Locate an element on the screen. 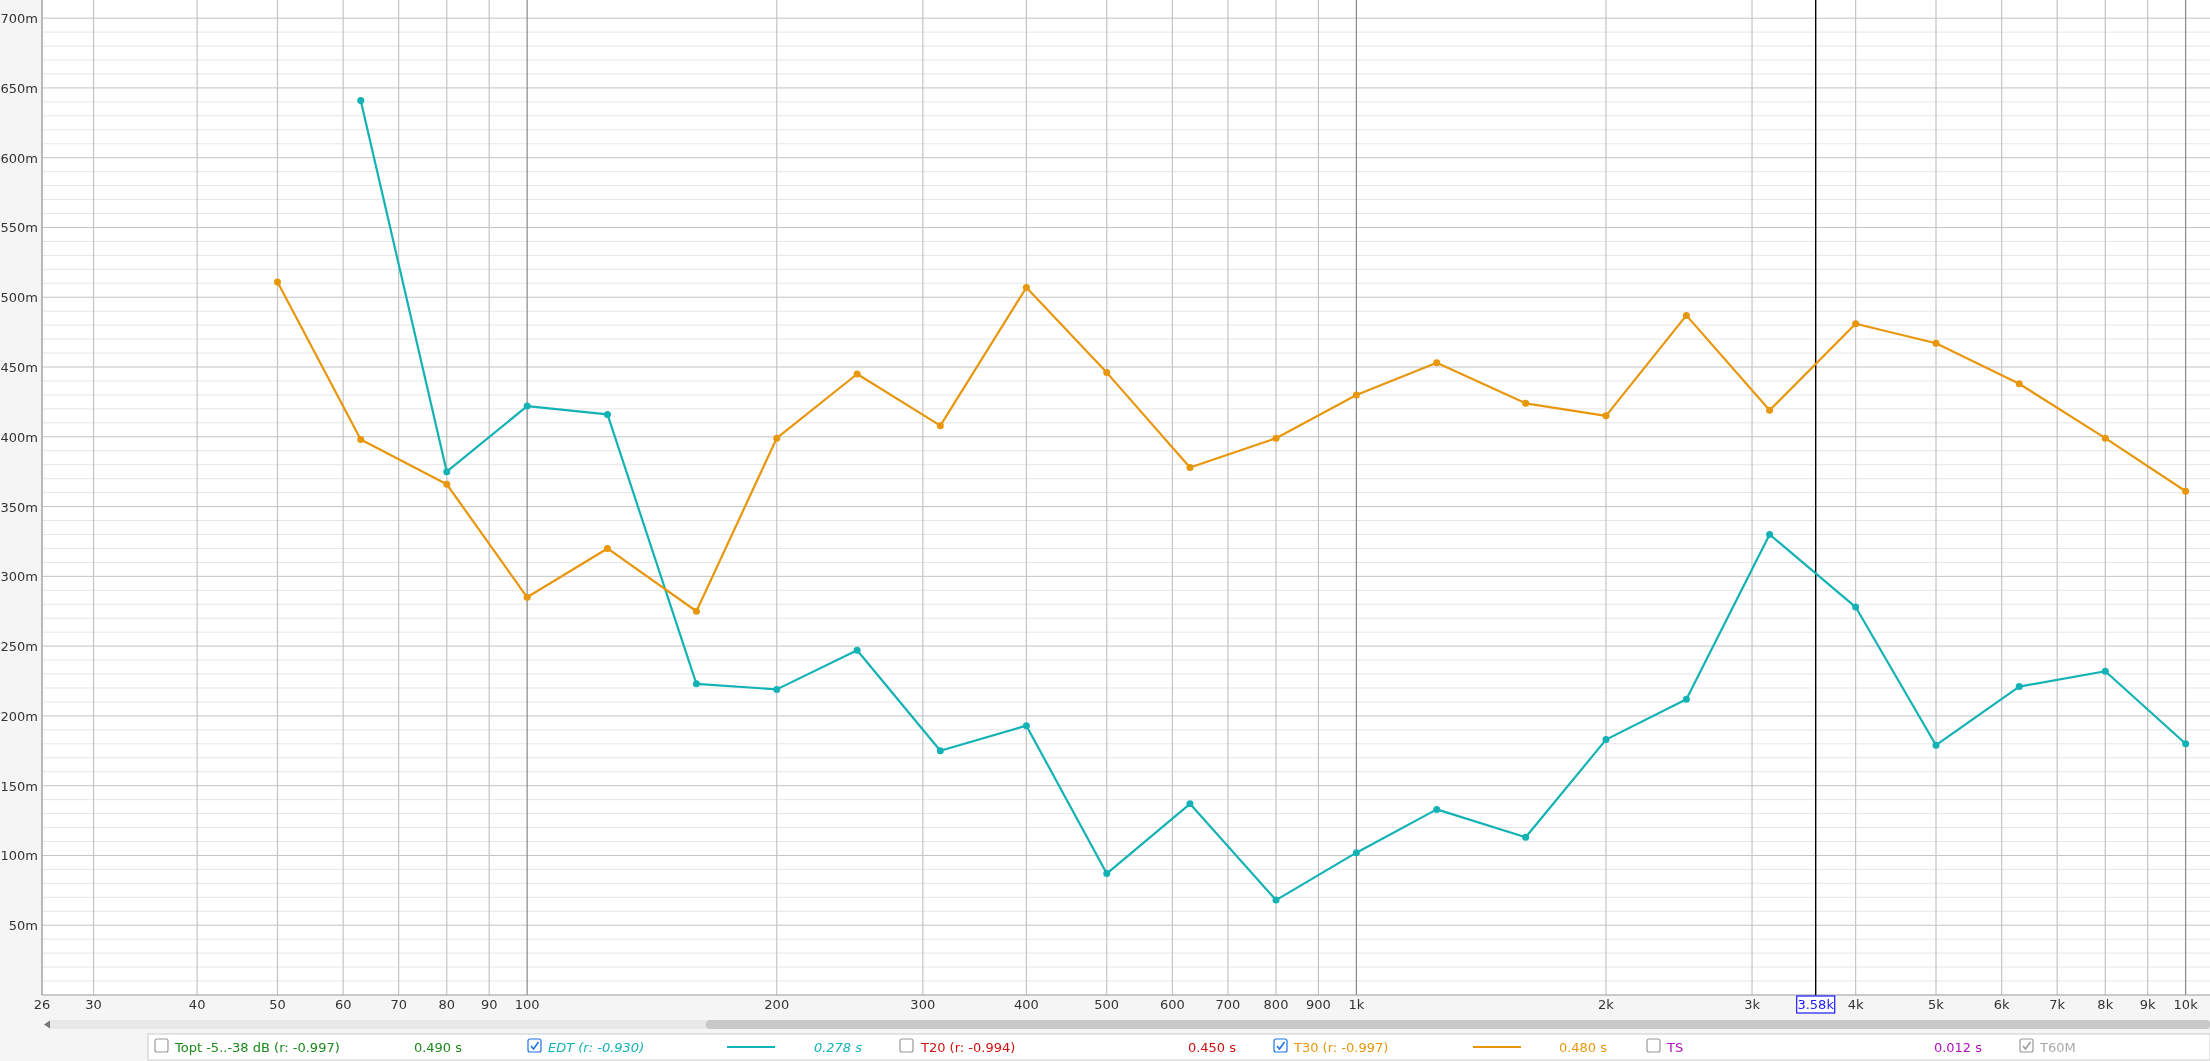 This screenshot has width=2210, height=1061. text: 0.012 s is located at coordinates (1958, 1047).